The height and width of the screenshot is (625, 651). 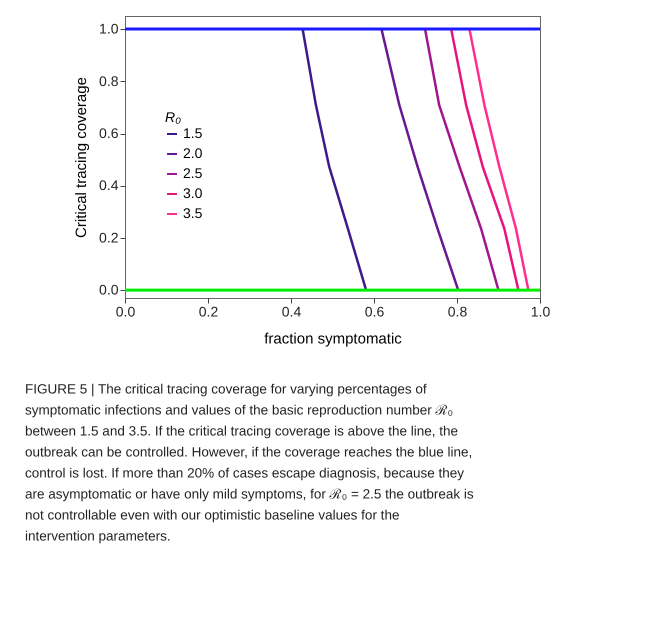 What do you see at coordinates (374, 312) in the screenshot?
I see `x-tick-label: 0.6` at bounding box center [374, 312].